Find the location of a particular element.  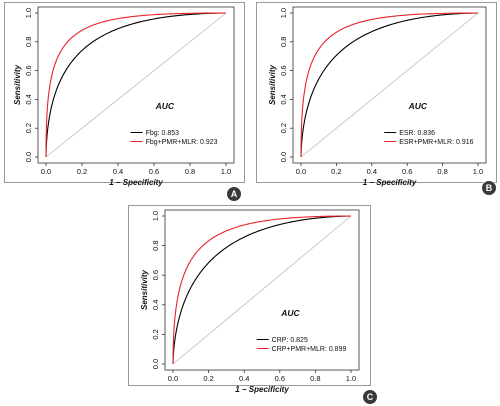

panel-letter: B is located at coordinates (489, 188).